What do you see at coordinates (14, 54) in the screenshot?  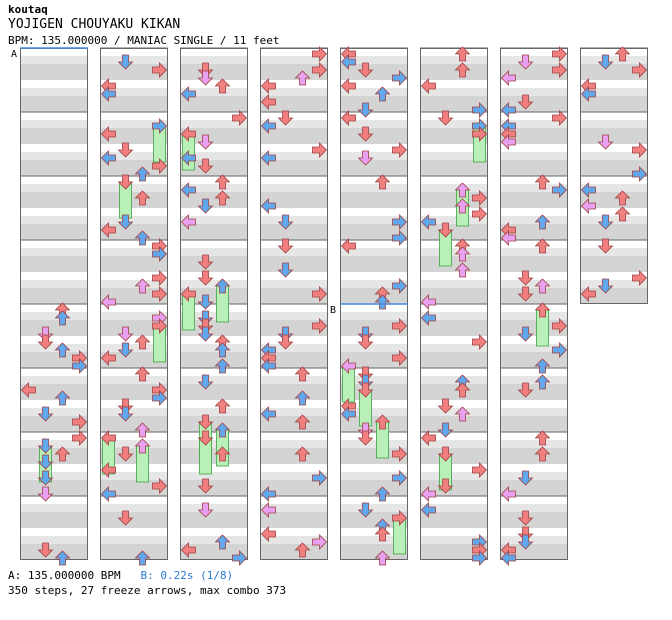 I see `bpm-marker-a: A` at bounding box center [14, 54].